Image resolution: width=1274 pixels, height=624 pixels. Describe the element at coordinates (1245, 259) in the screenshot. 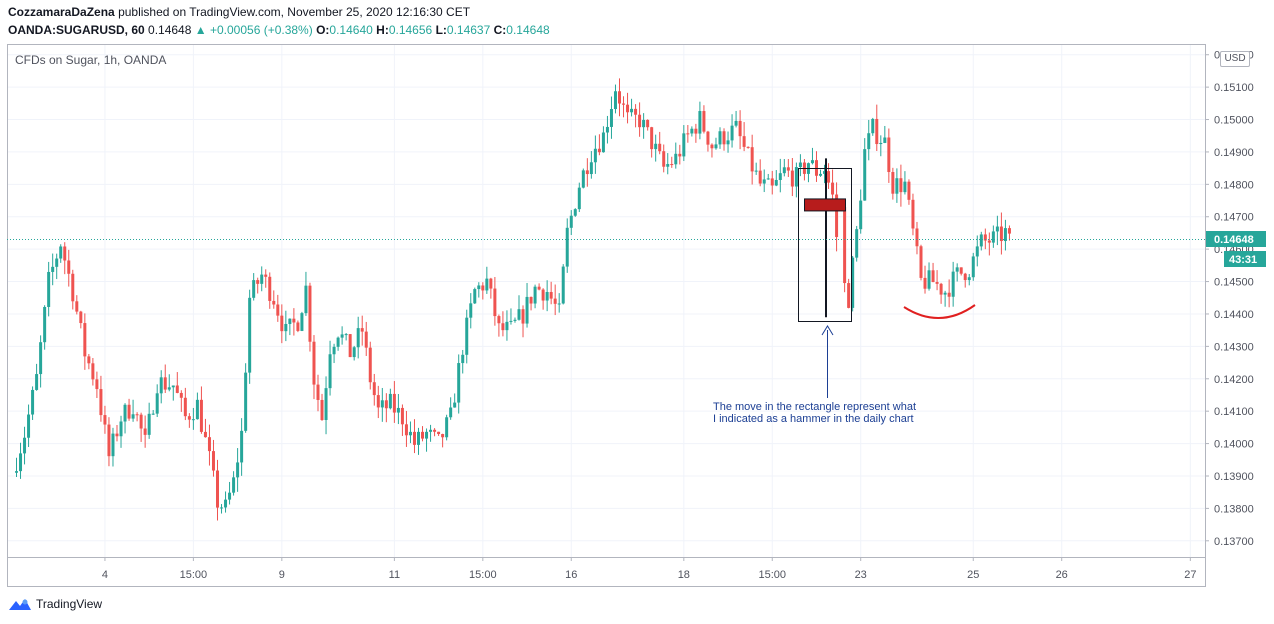

I see `countdown-tag` at that location.